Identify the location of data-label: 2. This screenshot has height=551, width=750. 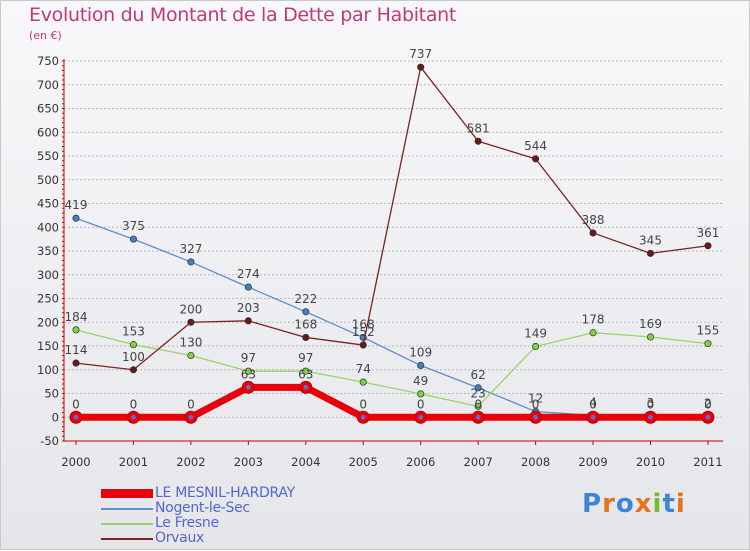
(708, 403).